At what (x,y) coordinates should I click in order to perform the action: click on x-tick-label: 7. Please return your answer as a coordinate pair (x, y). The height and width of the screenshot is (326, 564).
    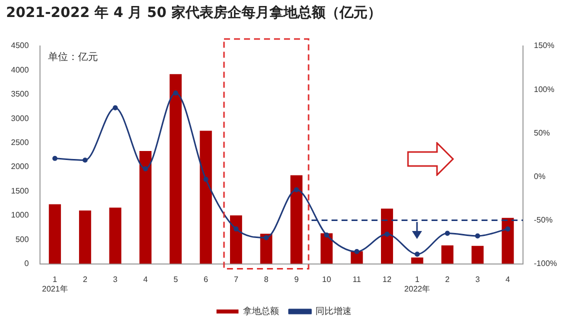
    Looking at the image, I should click on (236, 279).